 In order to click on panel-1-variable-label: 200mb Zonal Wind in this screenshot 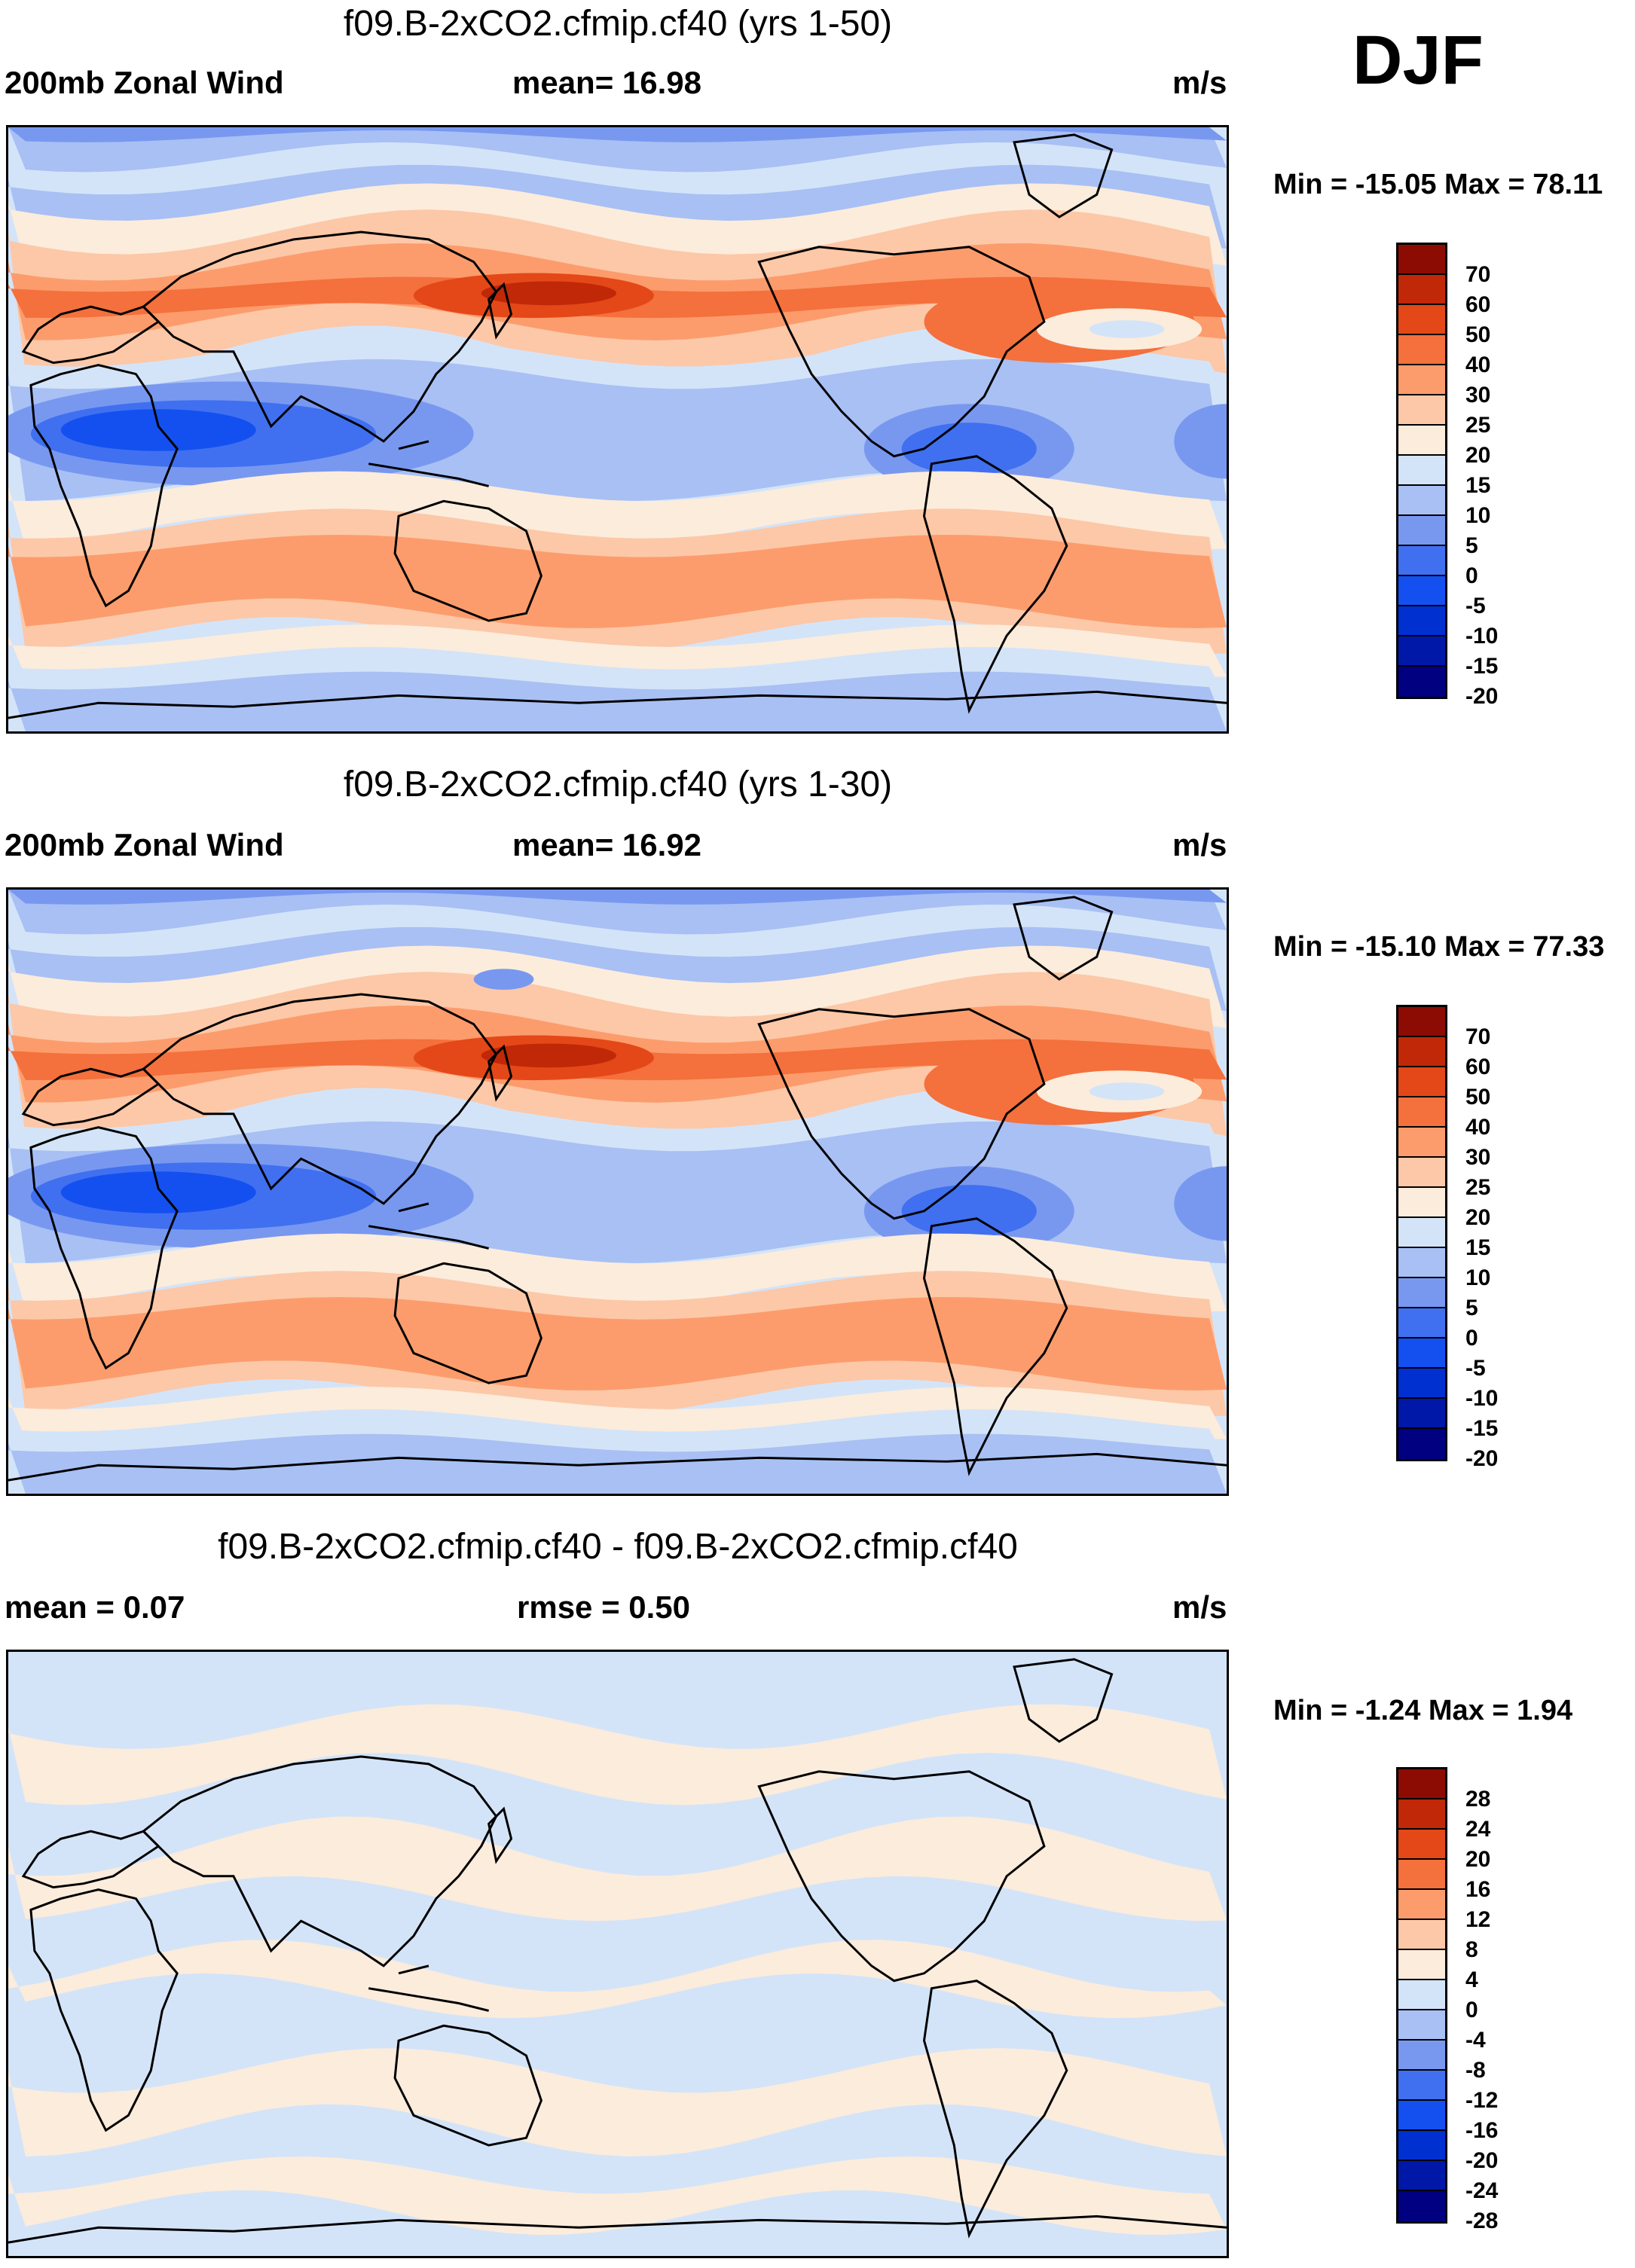, I will do `click(144, 83)`.